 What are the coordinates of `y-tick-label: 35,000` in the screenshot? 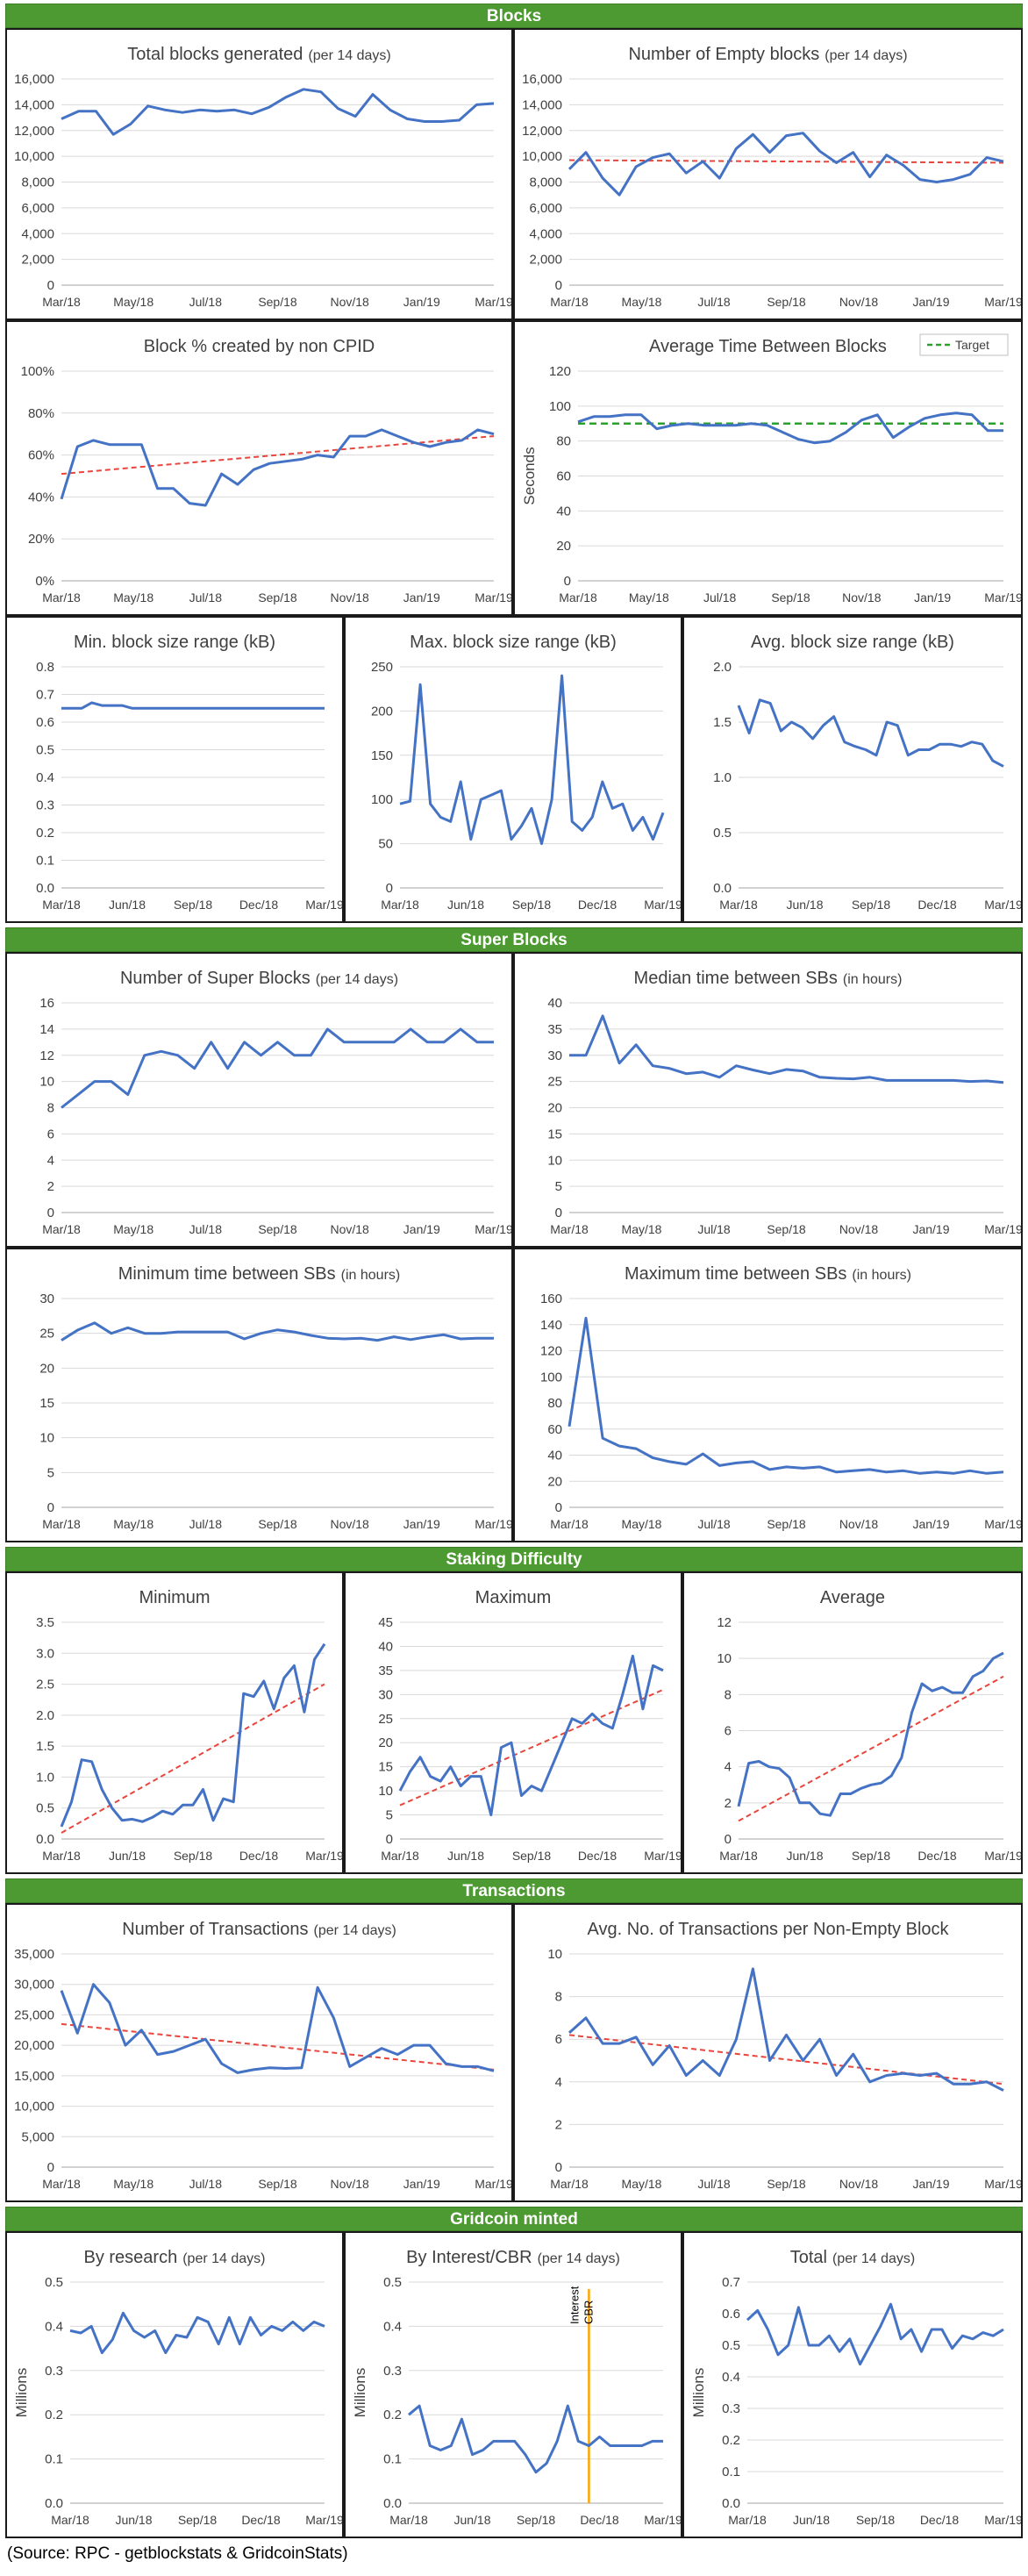 It's located at (34, 1954).